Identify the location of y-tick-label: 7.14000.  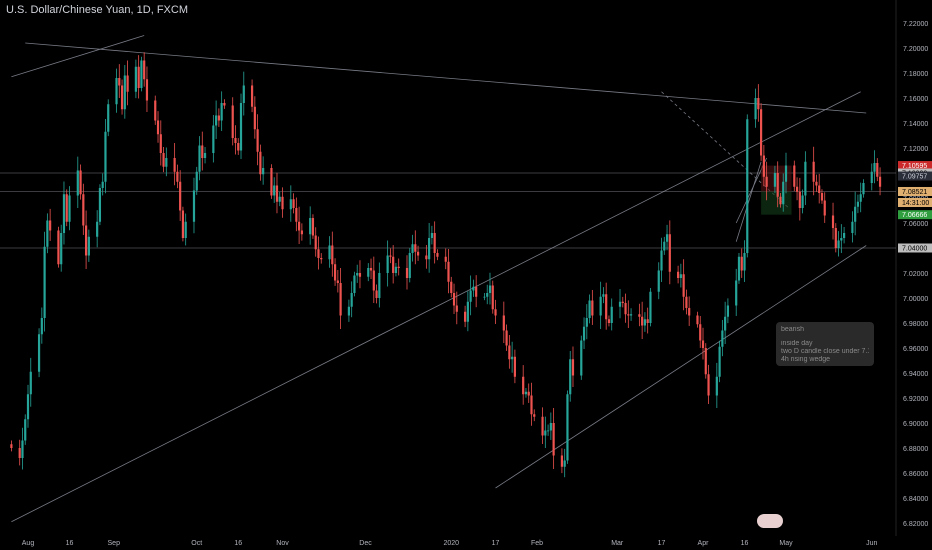
(915, 124).